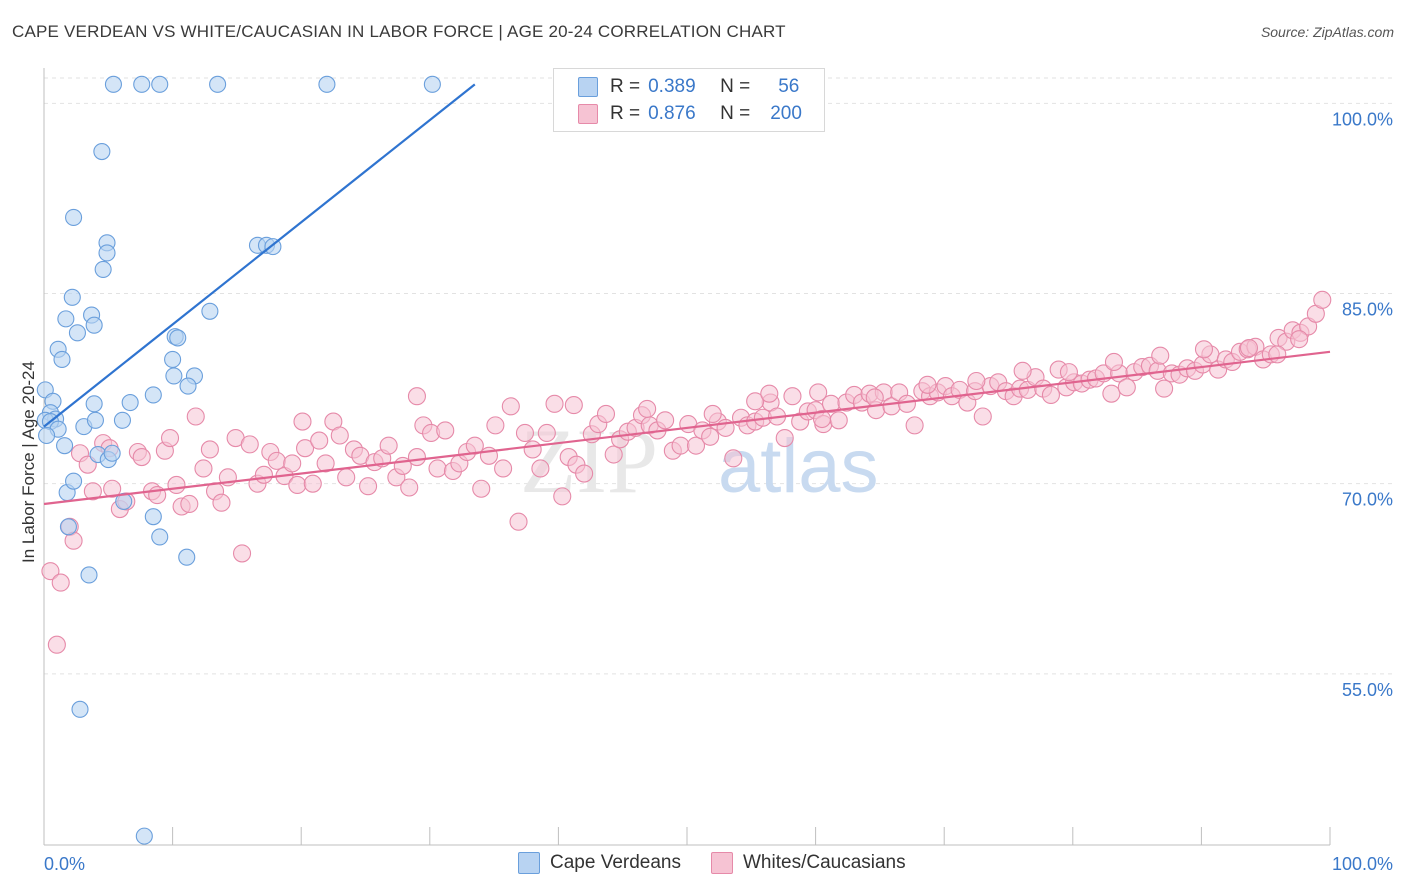 The height and width of the screenshot is (892, 1406). I want to click on legend-swatch-pink, so click(588, 114).